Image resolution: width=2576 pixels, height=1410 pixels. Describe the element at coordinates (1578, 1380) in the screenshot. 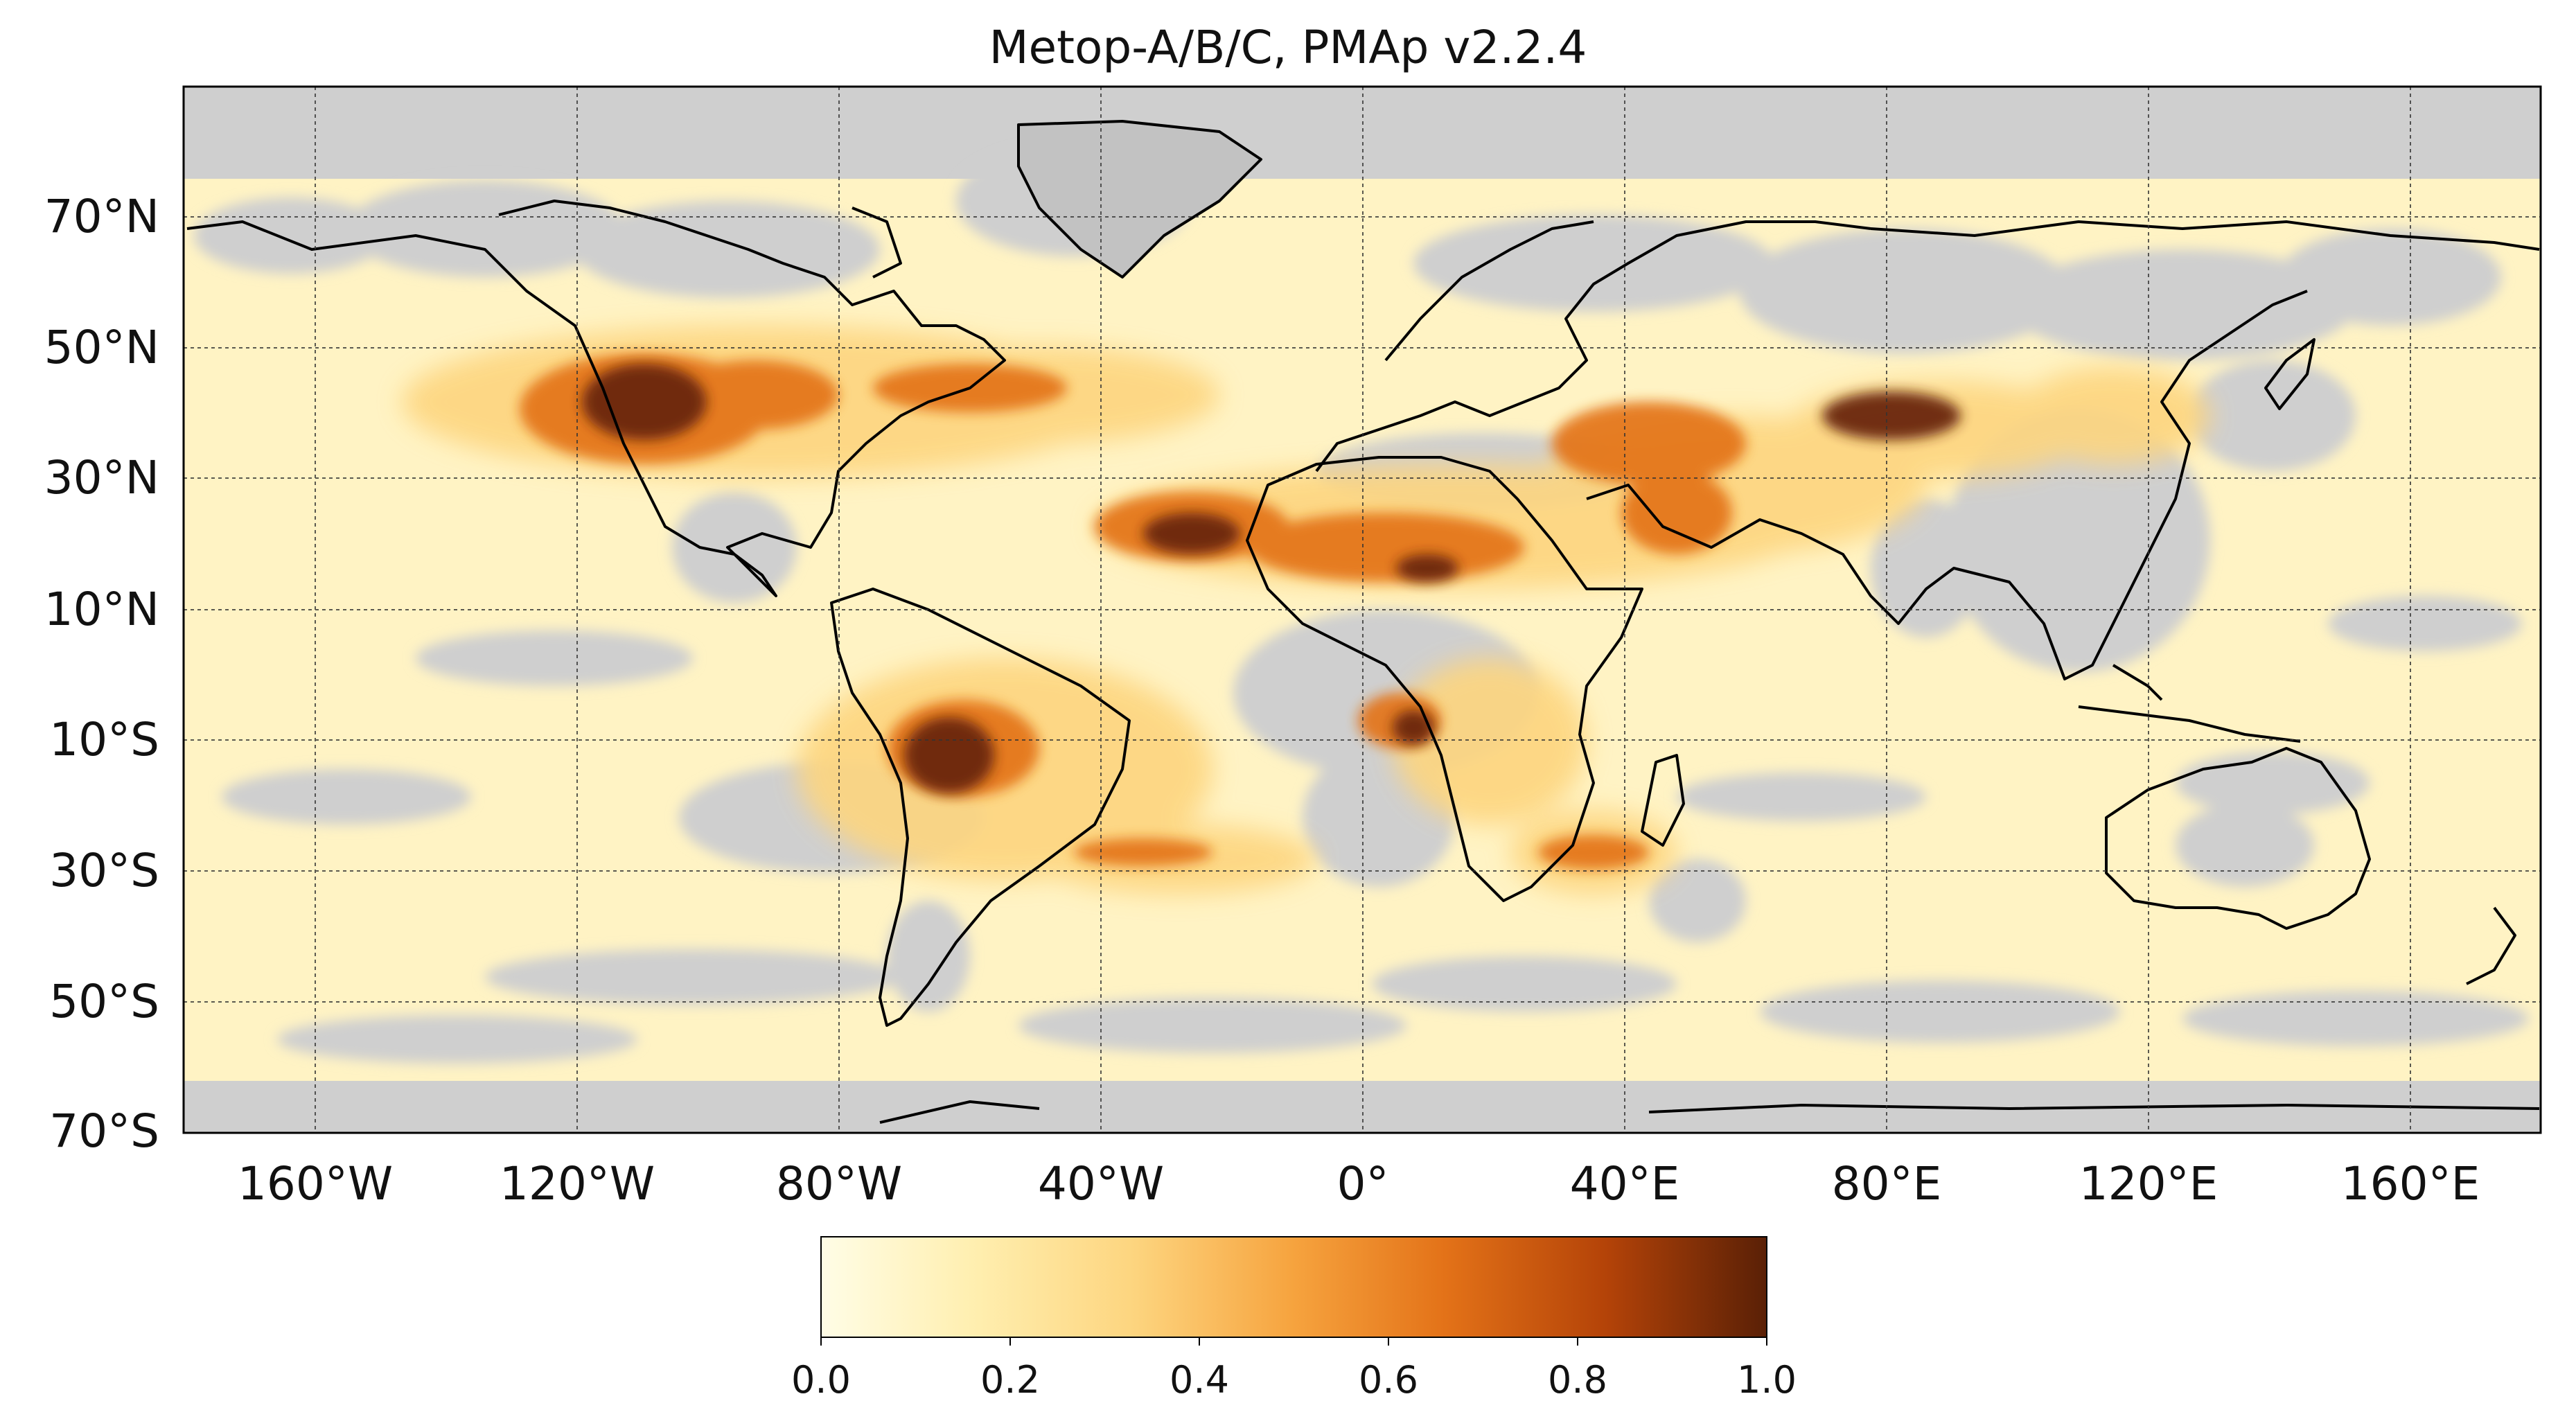

I see `colorbar-tick-label: 0.8` at that location.